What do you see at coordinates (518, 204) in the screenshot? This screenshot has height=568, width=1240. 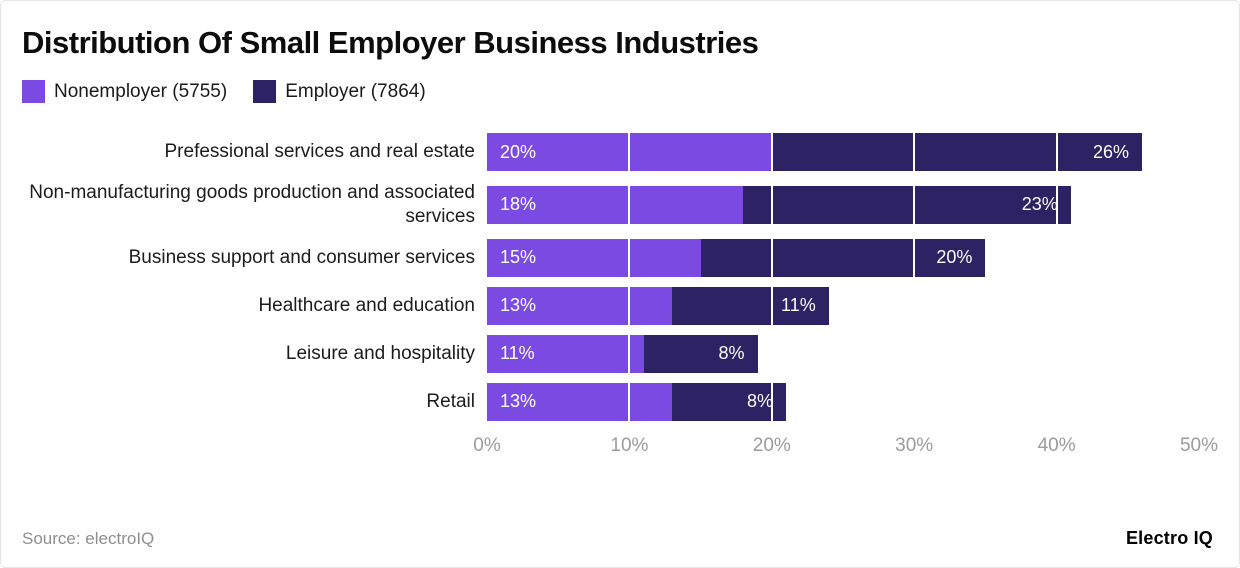 I see `nonemployer-value-label: 18%` at bounding box center [518, 204].